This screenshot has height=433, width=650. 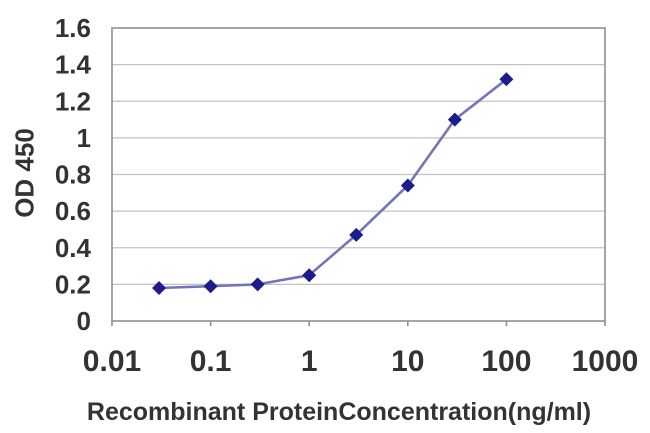 What do you see at coordinates (506, 361) in the screenshot?
I see `x-tick-label: 100` at bounding box center [506, 361].